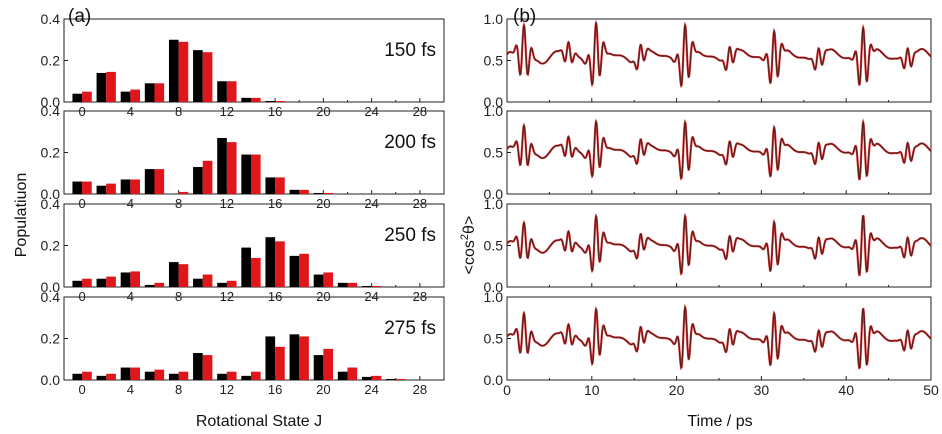  What do you see at coordinates (762, 390) in the screenshot?
I see `x-tick-label: 30` at bounding box center [762, 390].